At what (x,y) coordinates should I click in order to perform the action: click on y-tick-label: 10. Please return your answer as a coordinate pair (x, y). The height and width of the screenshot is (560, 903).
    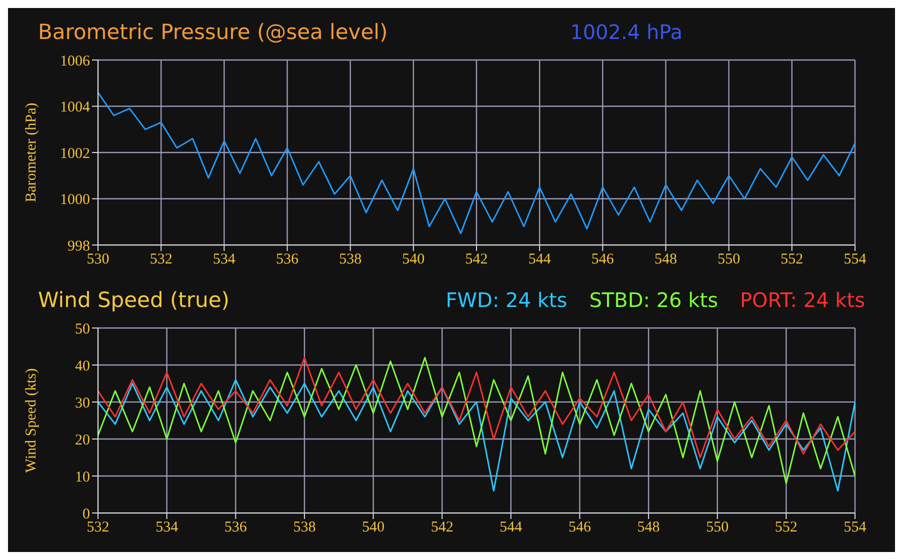
    Looking at the image, I should click on (82, 477).